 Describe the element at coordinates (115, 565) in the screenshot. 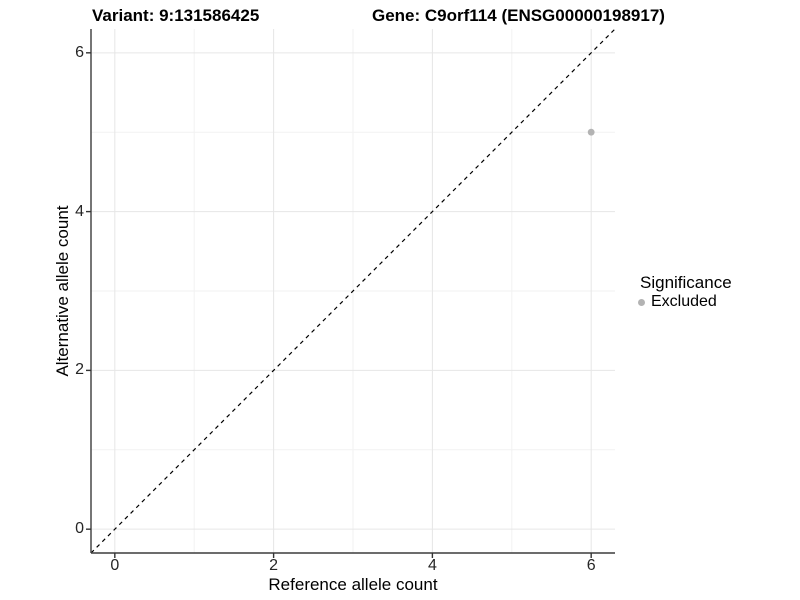

I see `x-tick-label: 0` at that location.